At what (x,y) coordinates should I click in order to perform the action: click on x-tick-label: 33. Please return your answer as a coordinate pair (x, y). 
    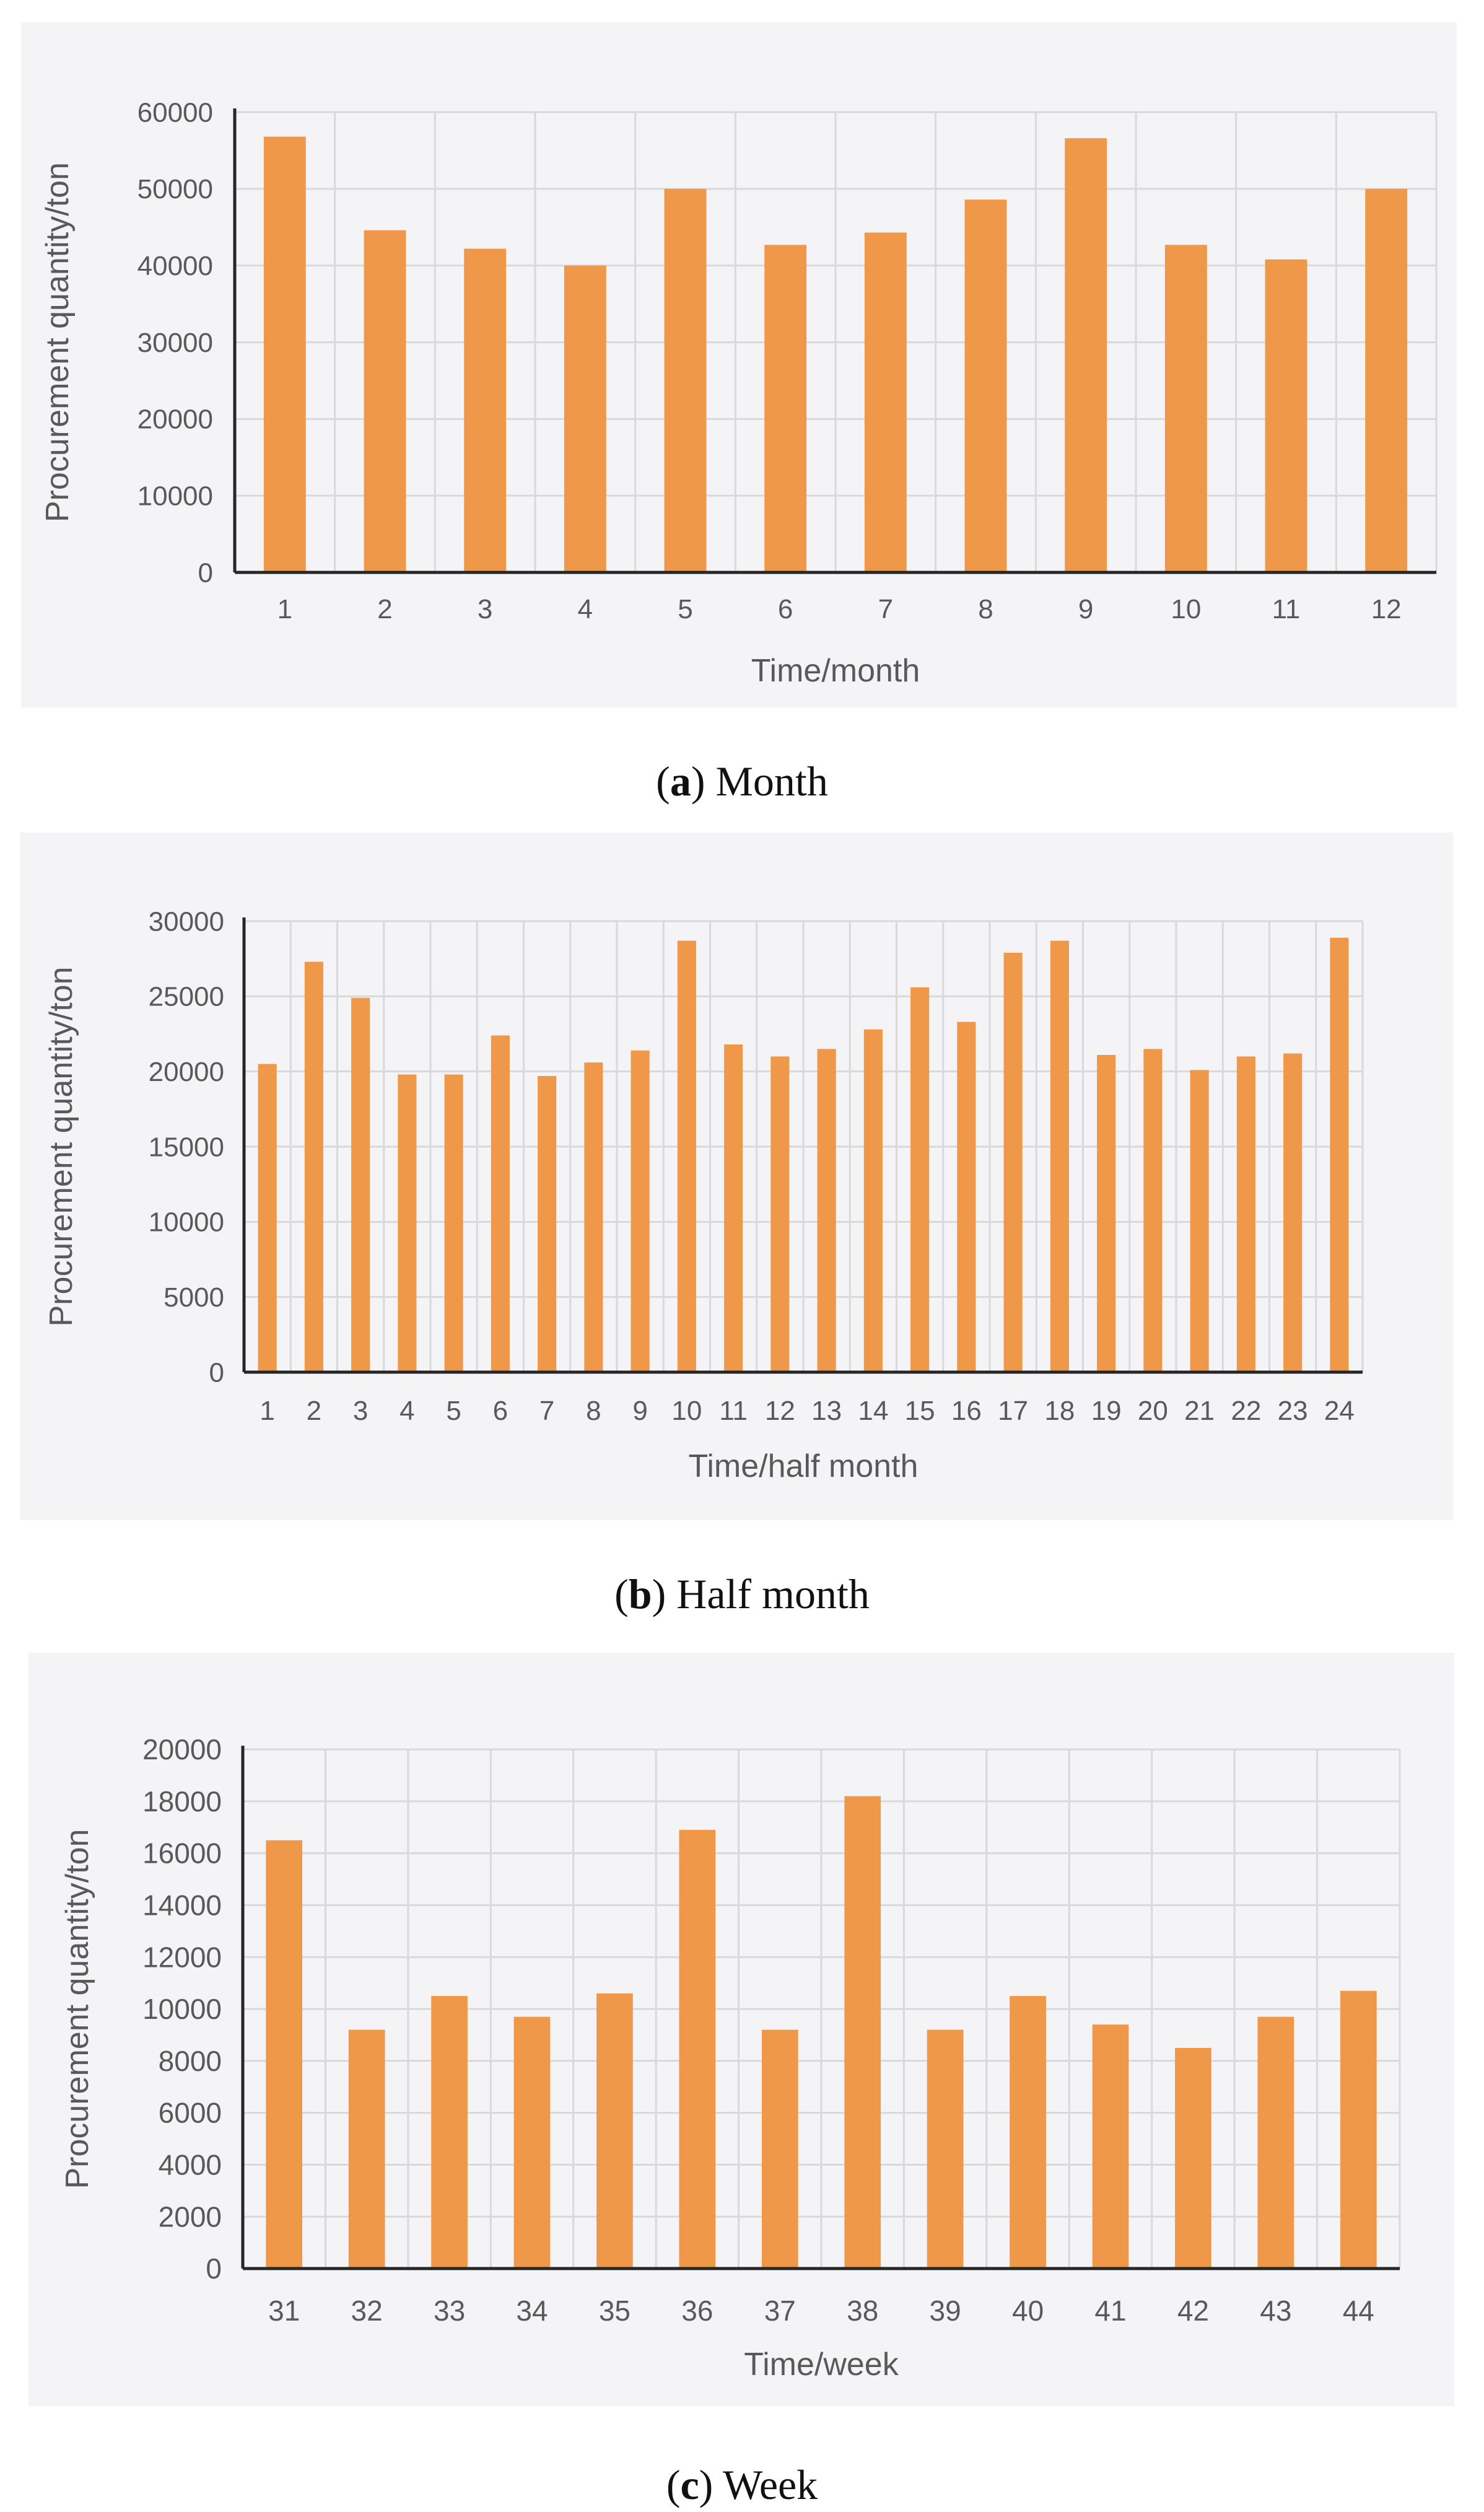
    Looking at the image, I should click on (449, 2311).